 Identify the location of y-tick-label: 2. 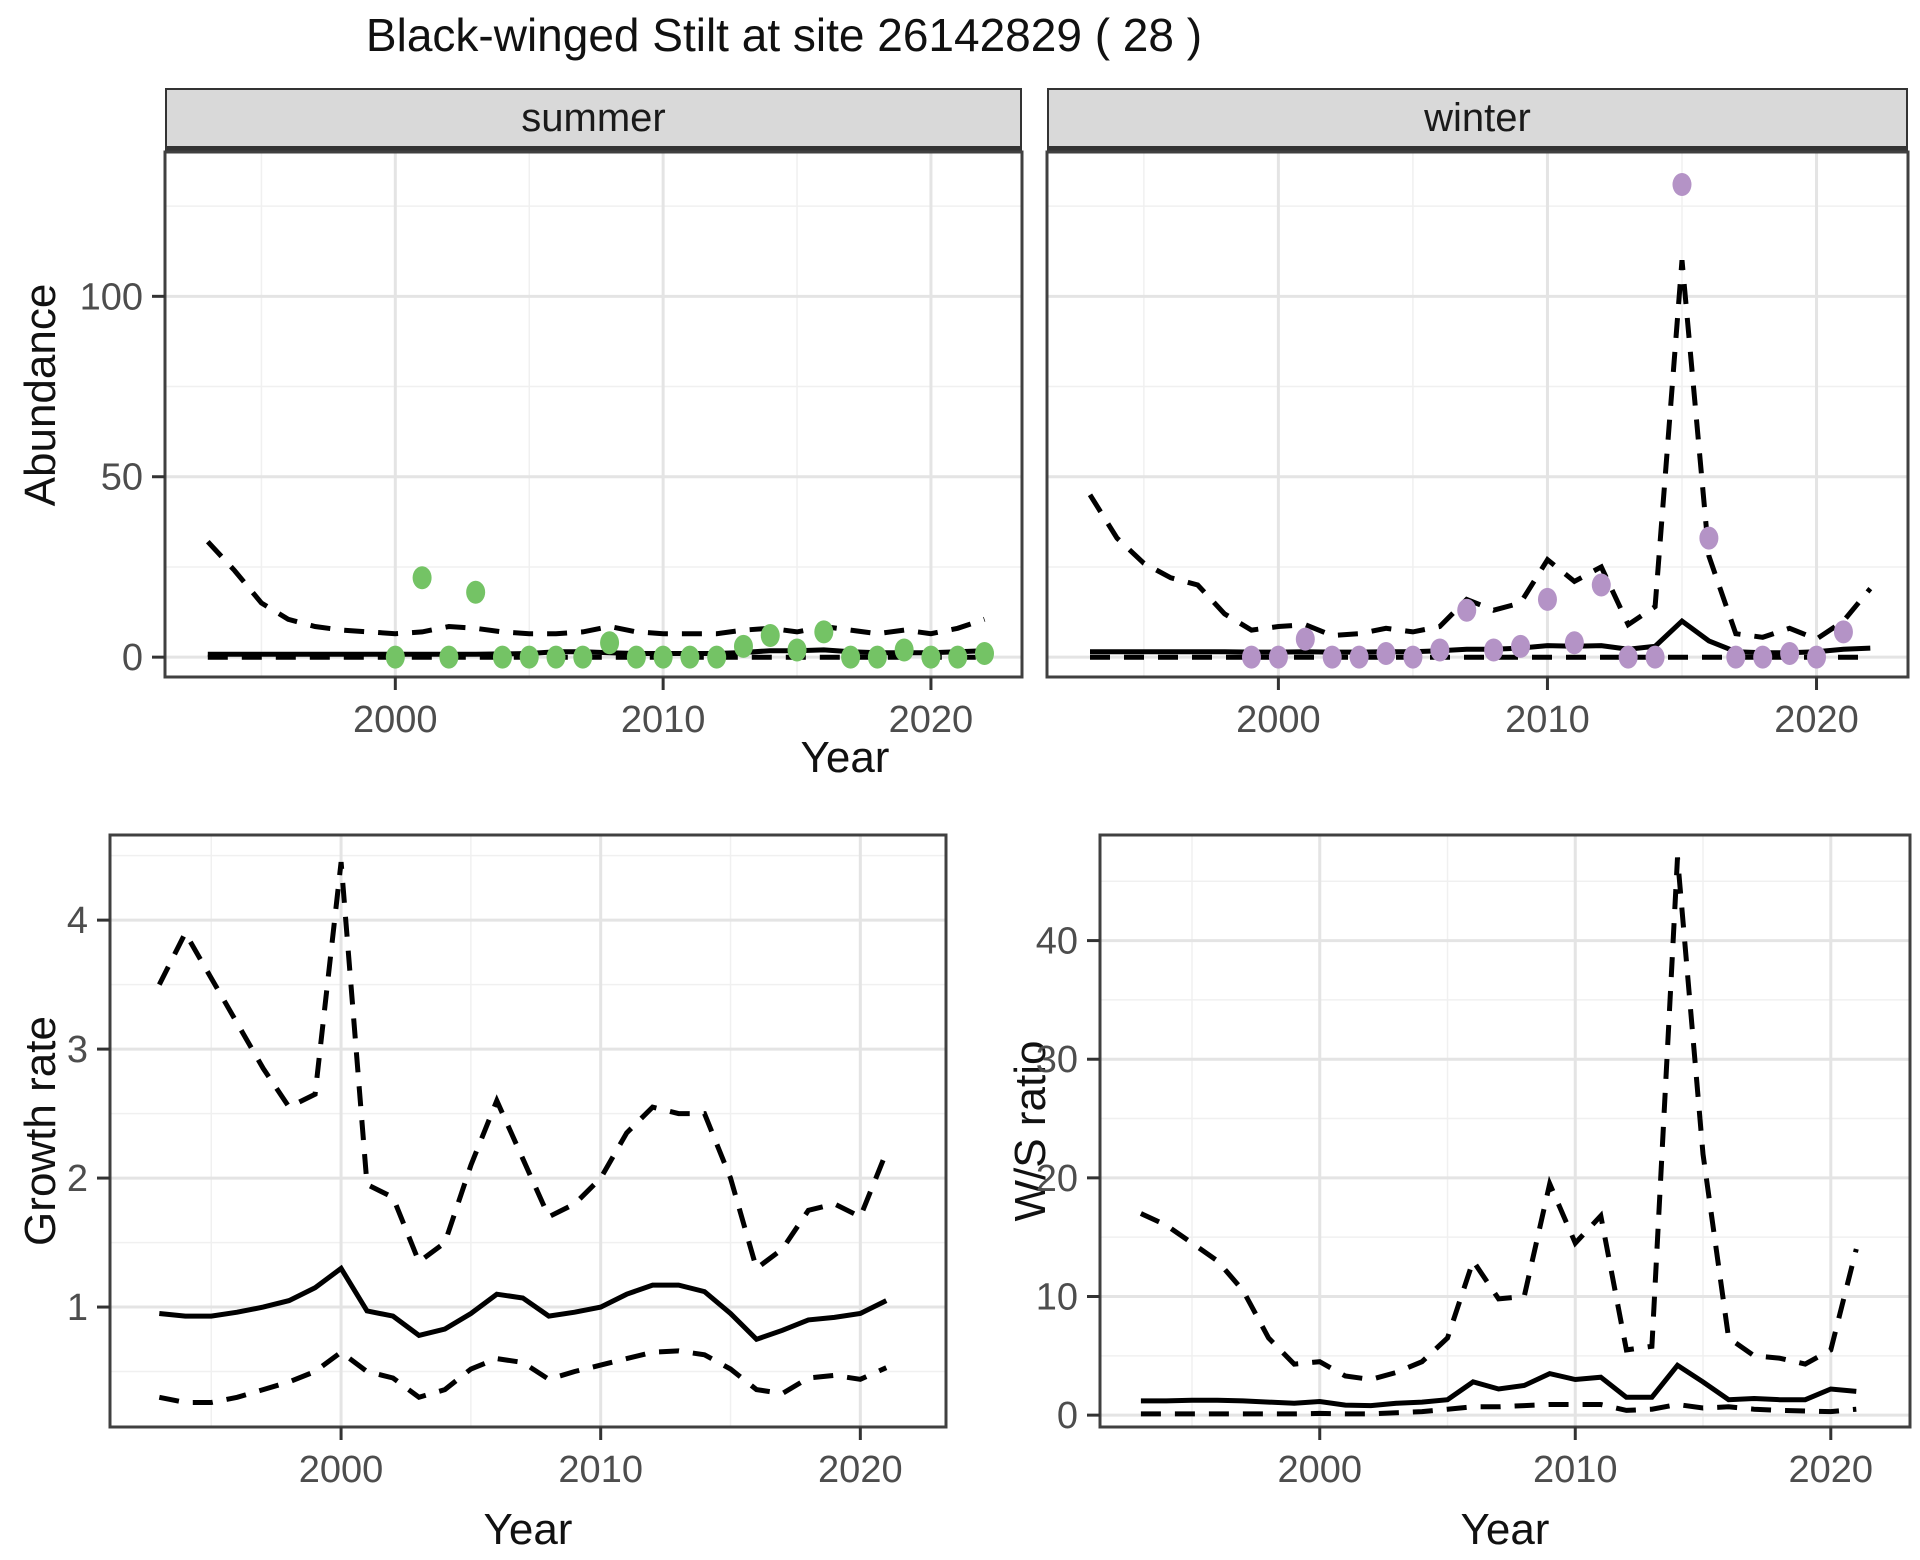
(77, 1179).